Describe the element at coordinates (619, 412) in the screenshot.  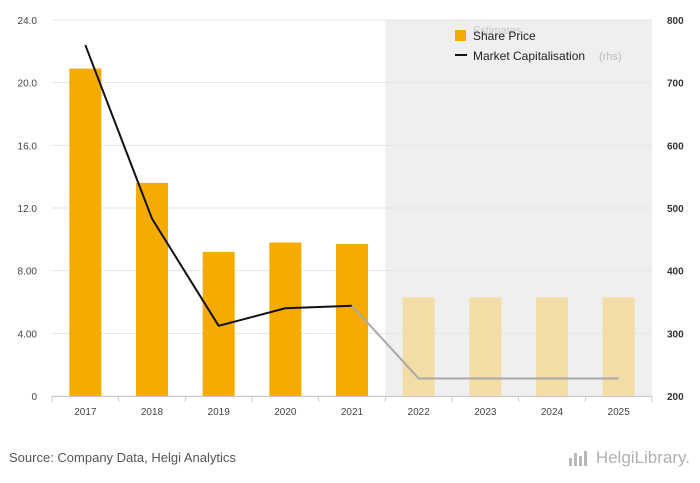
I see `x-tick-label: 2025` at that location.